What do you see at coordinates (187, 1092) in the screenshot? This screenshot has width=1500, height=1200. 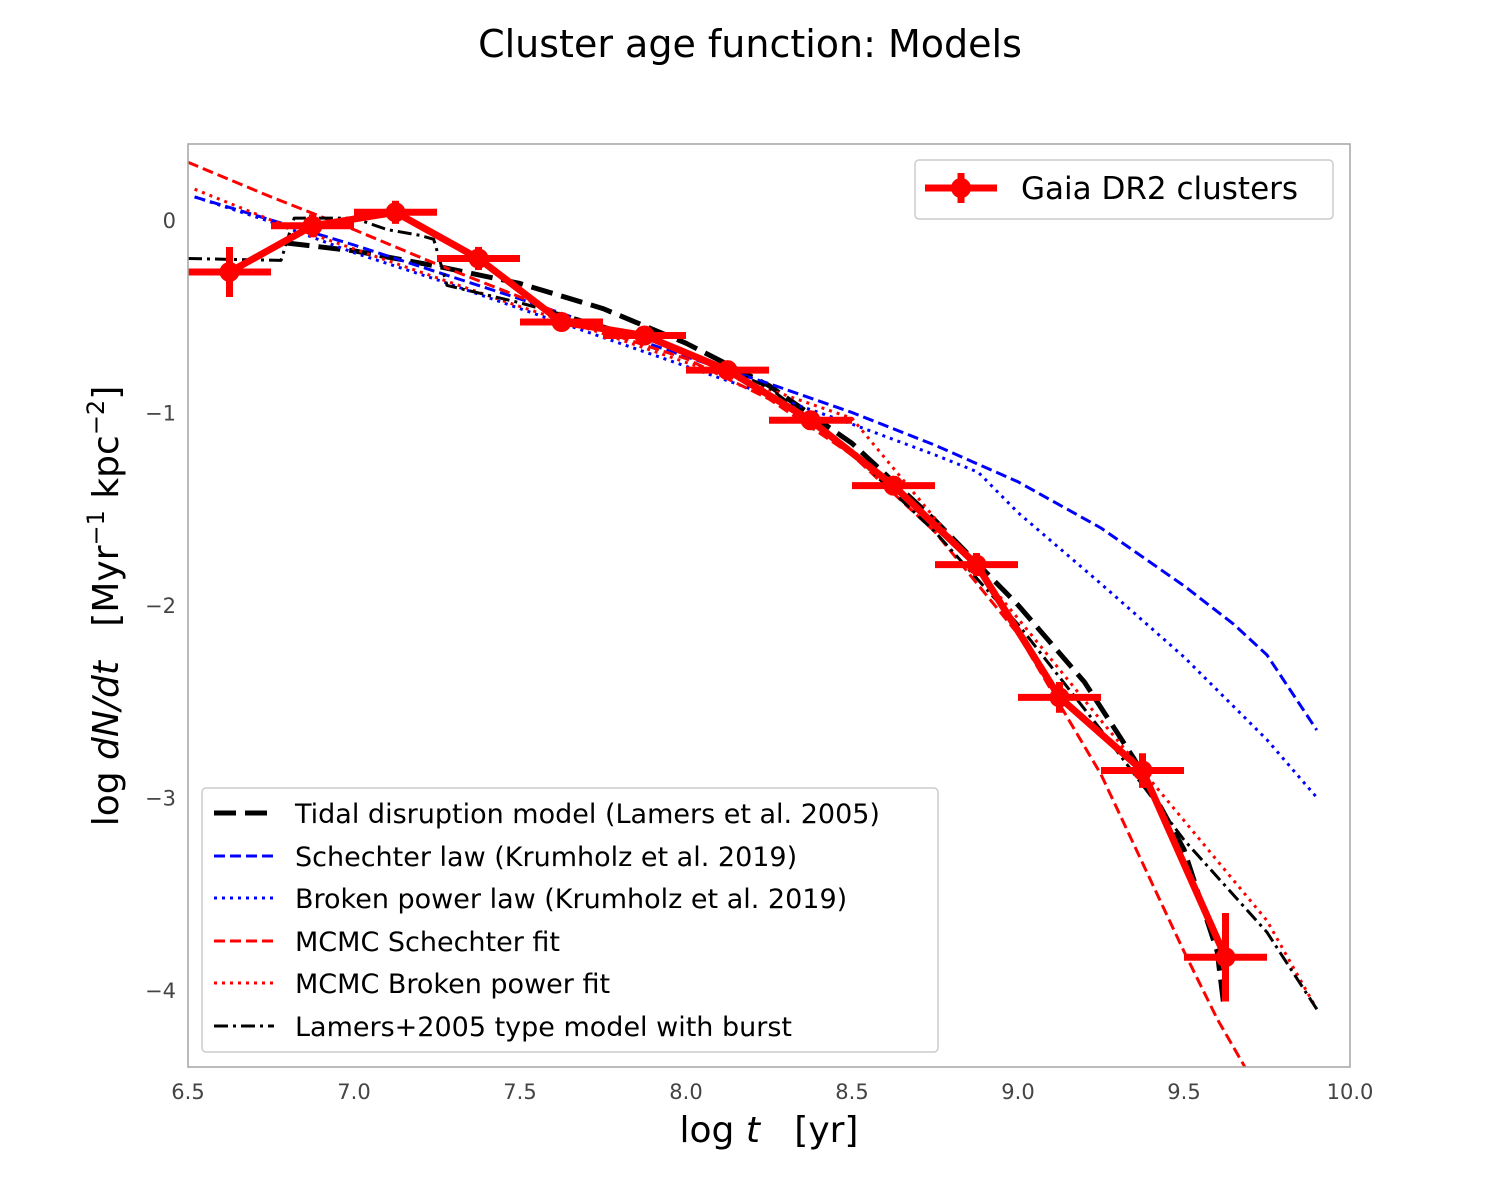 I see `x-tick-label: 6.5` at bounding box center [187, 1092].